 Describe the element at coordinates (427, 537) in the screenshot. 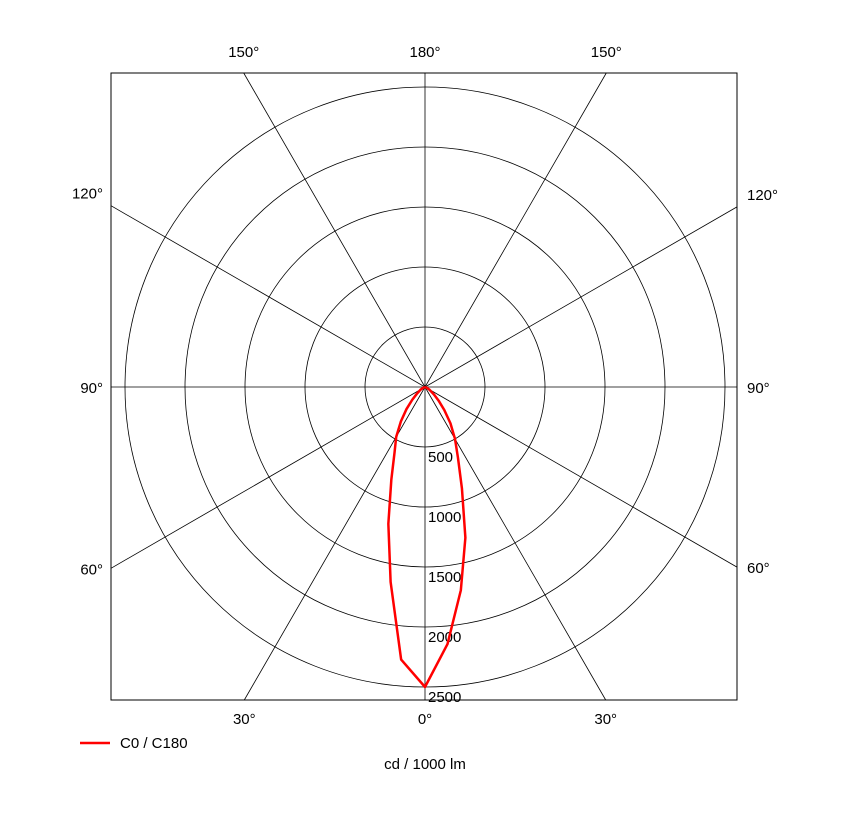

I see `series-line` at that location.